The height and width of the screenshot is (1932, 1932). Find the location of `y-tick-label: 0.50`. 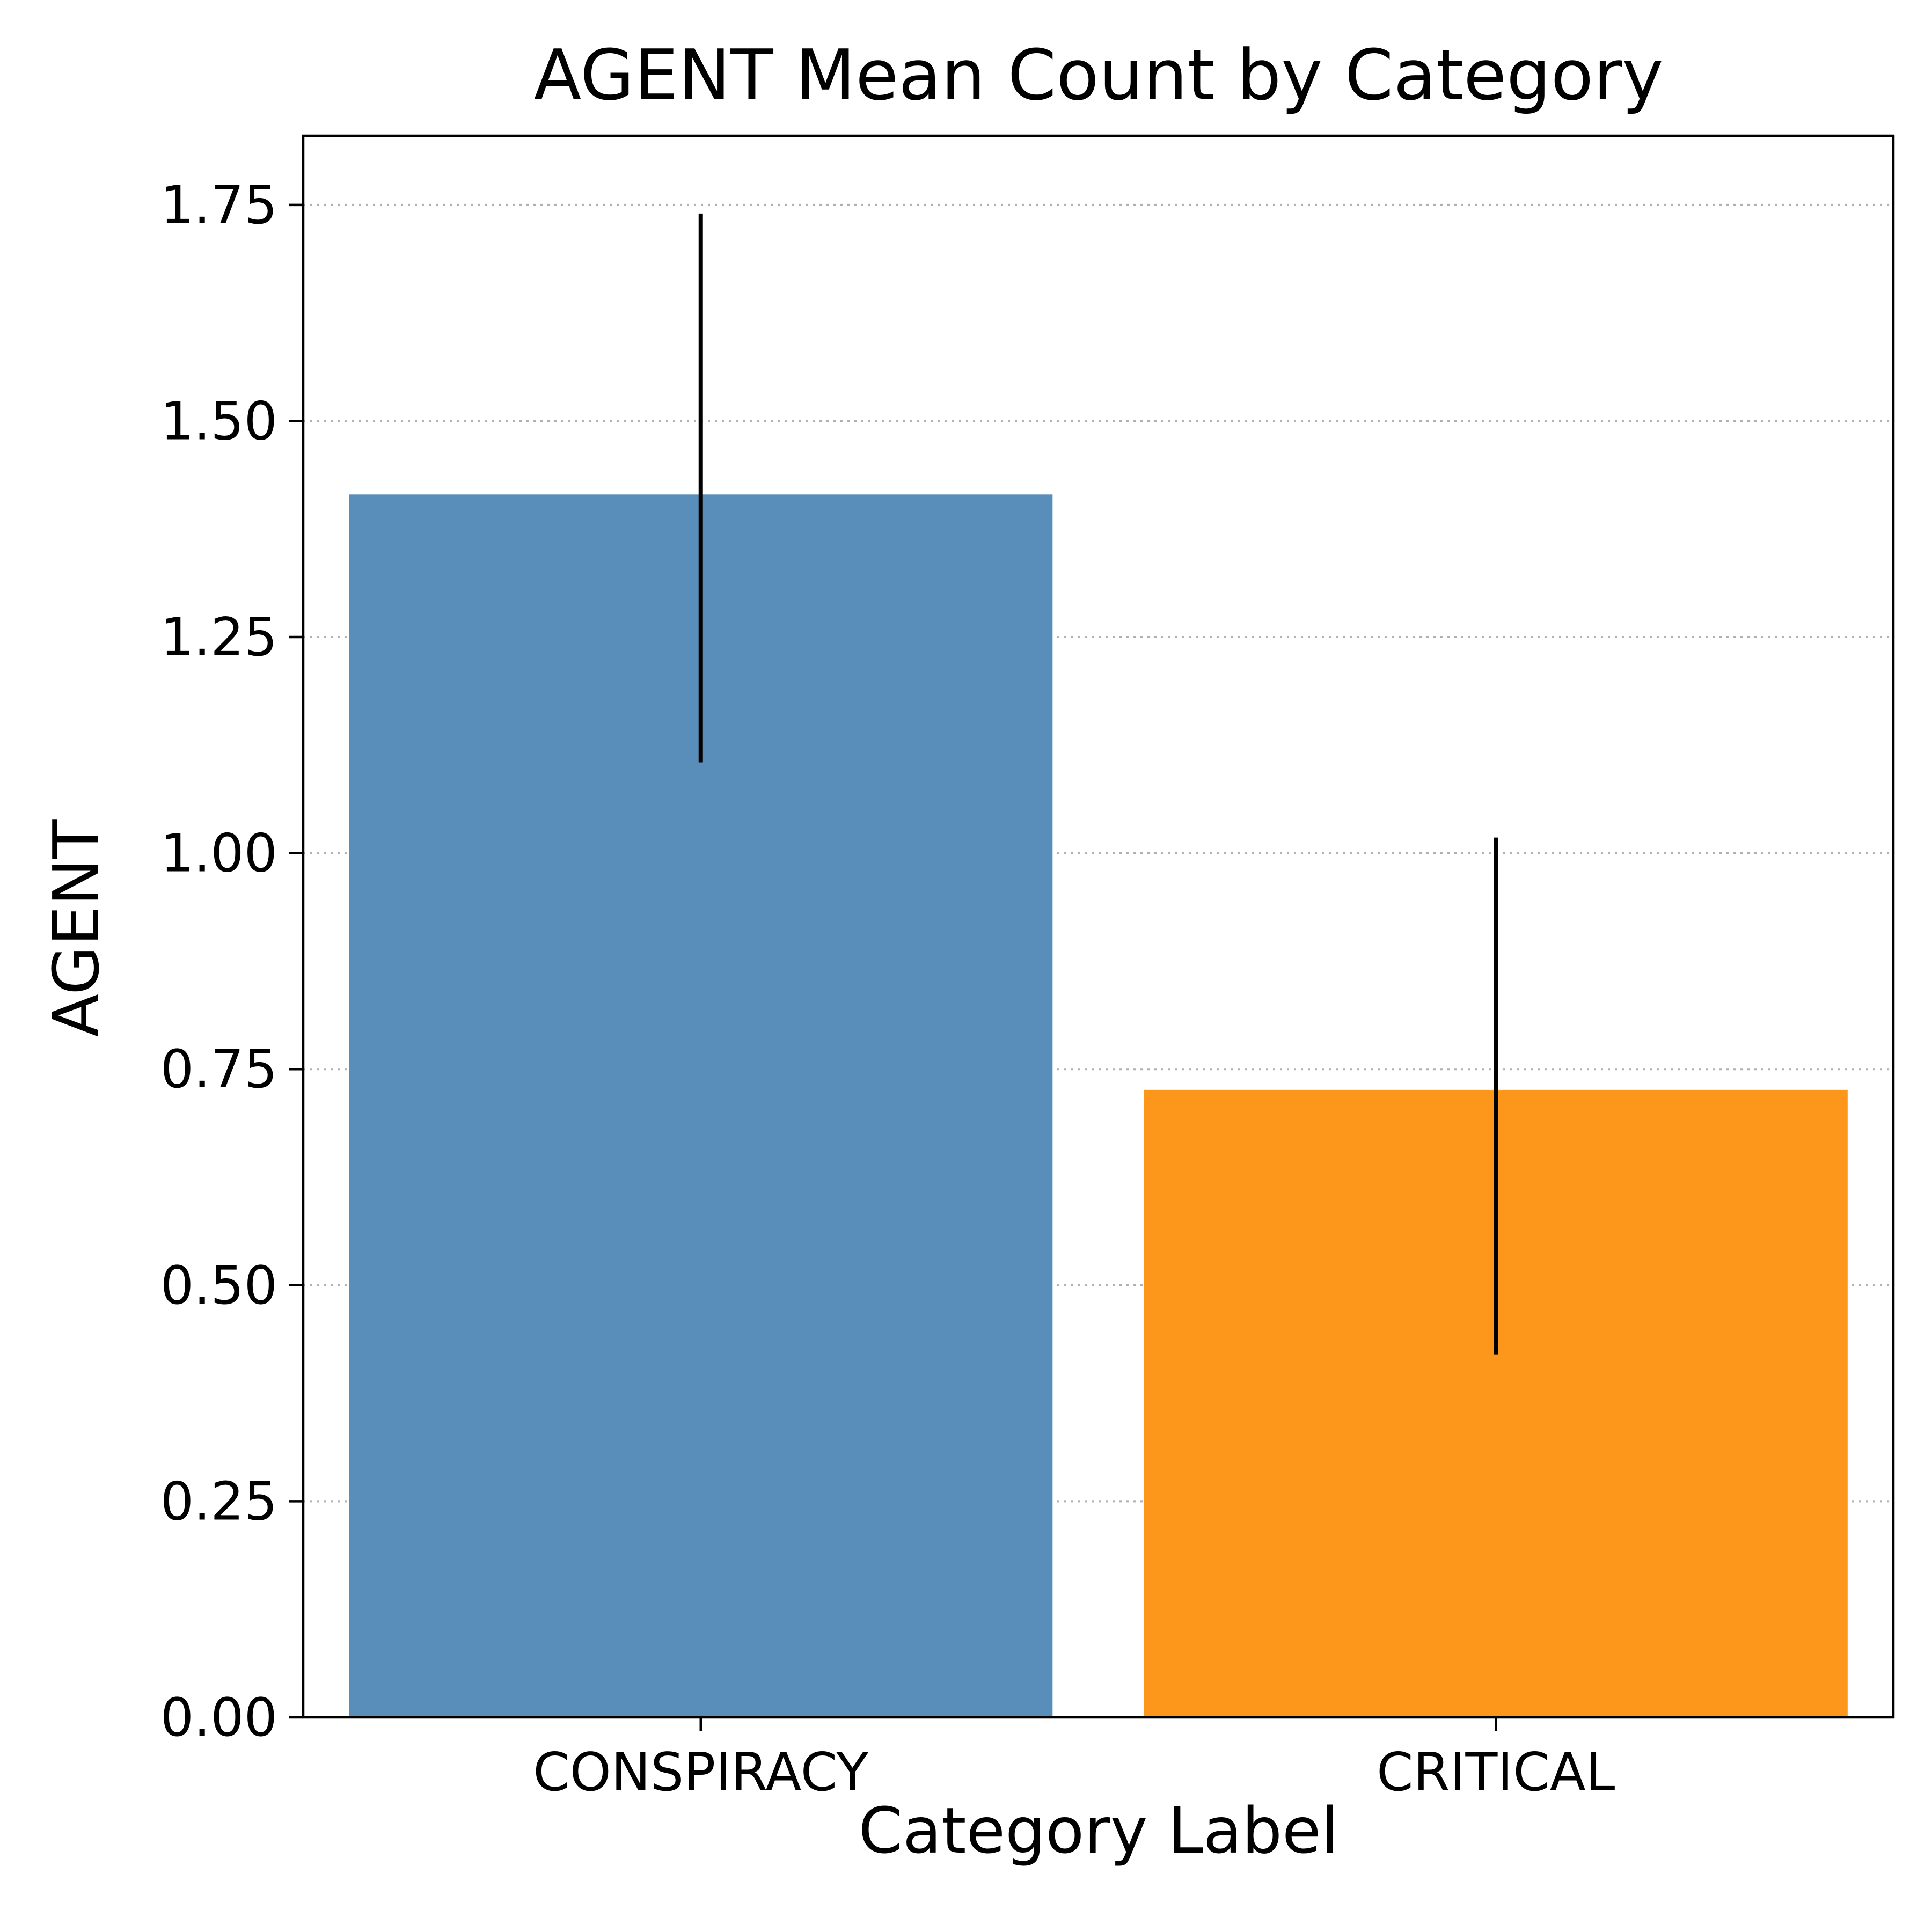

y-tick-label: 0.50 is located at coordinates (218, 1285).